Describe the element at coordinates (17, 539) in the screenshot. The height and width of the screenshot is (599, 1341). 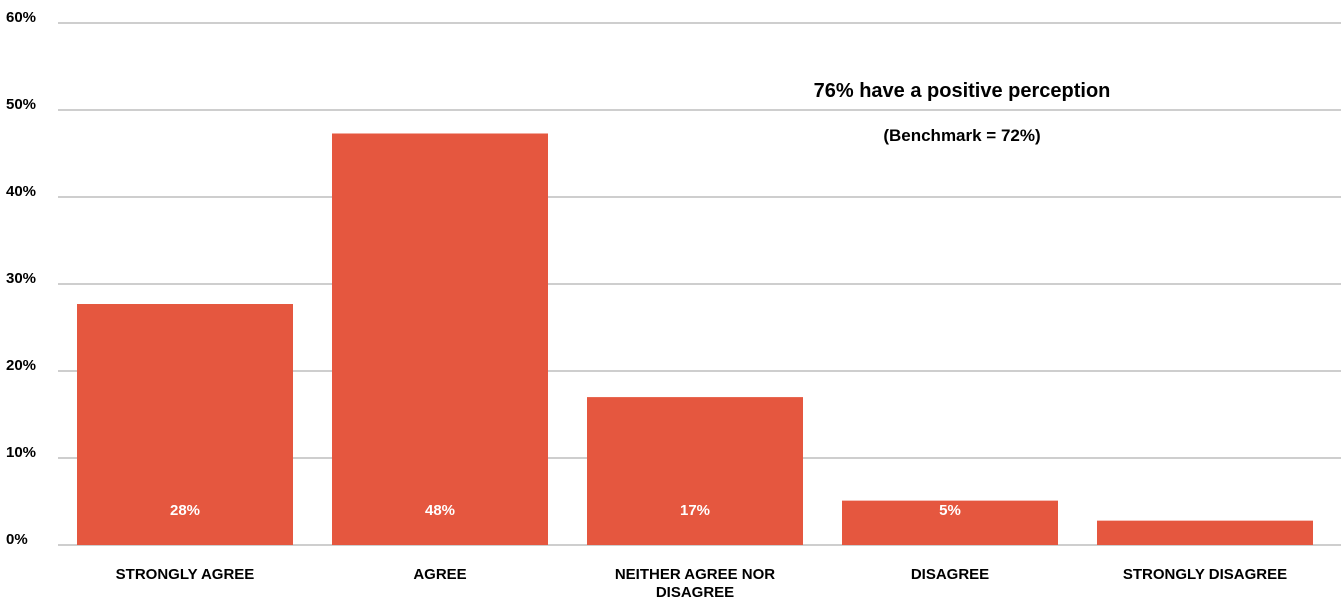
I see `y-tick-label: 0%` at that location.